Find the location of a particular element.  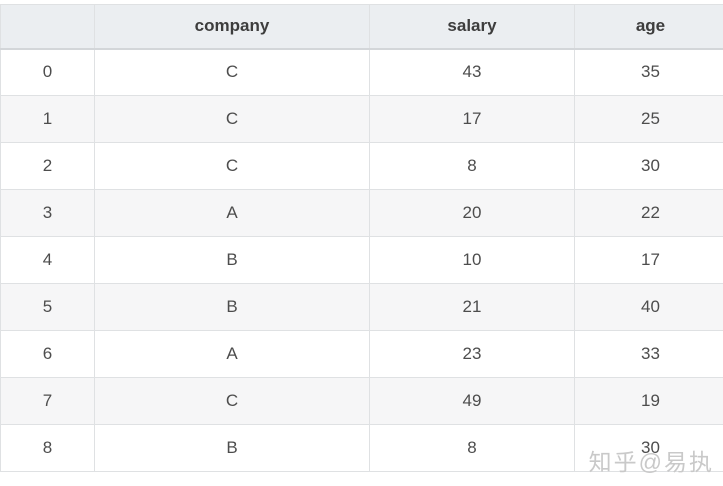

salary-cell: 17 is located at coordinates (472, 119).